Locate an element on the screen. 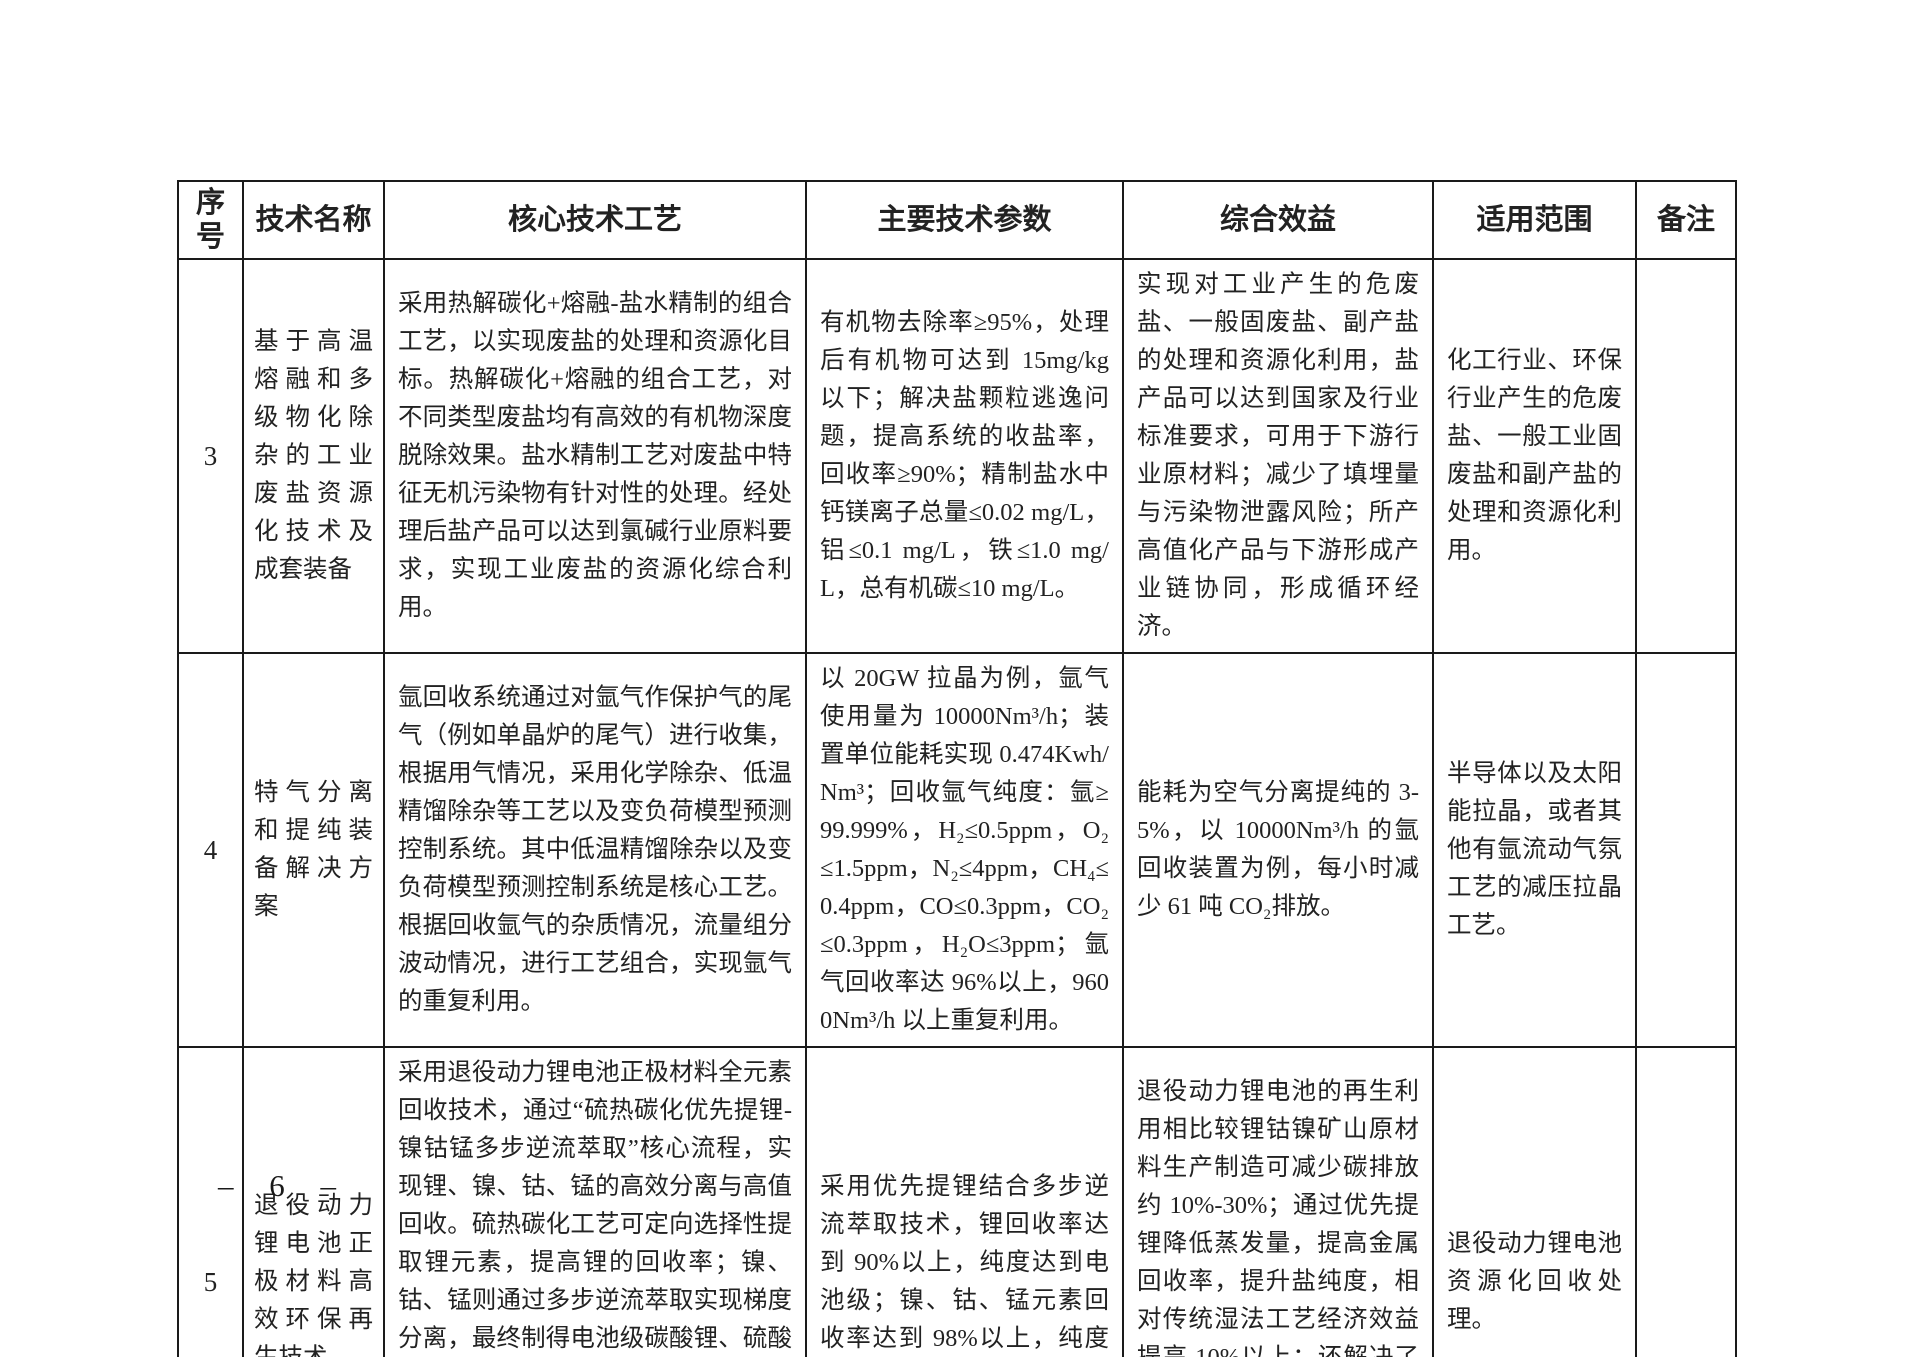 Image resolution: width=1920 pixels, height=1357 pixels. header-main-parameters: 主要技术参数 is located at coordinates (964, 220).